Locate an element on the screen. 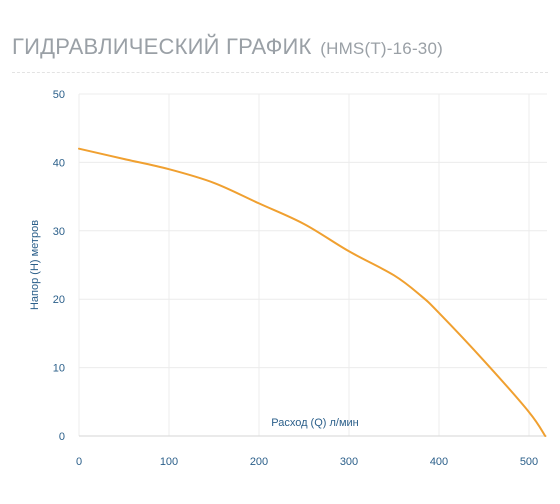 This screenshot has width=560, height=504. title-divider is located at coordinates (280, 72).